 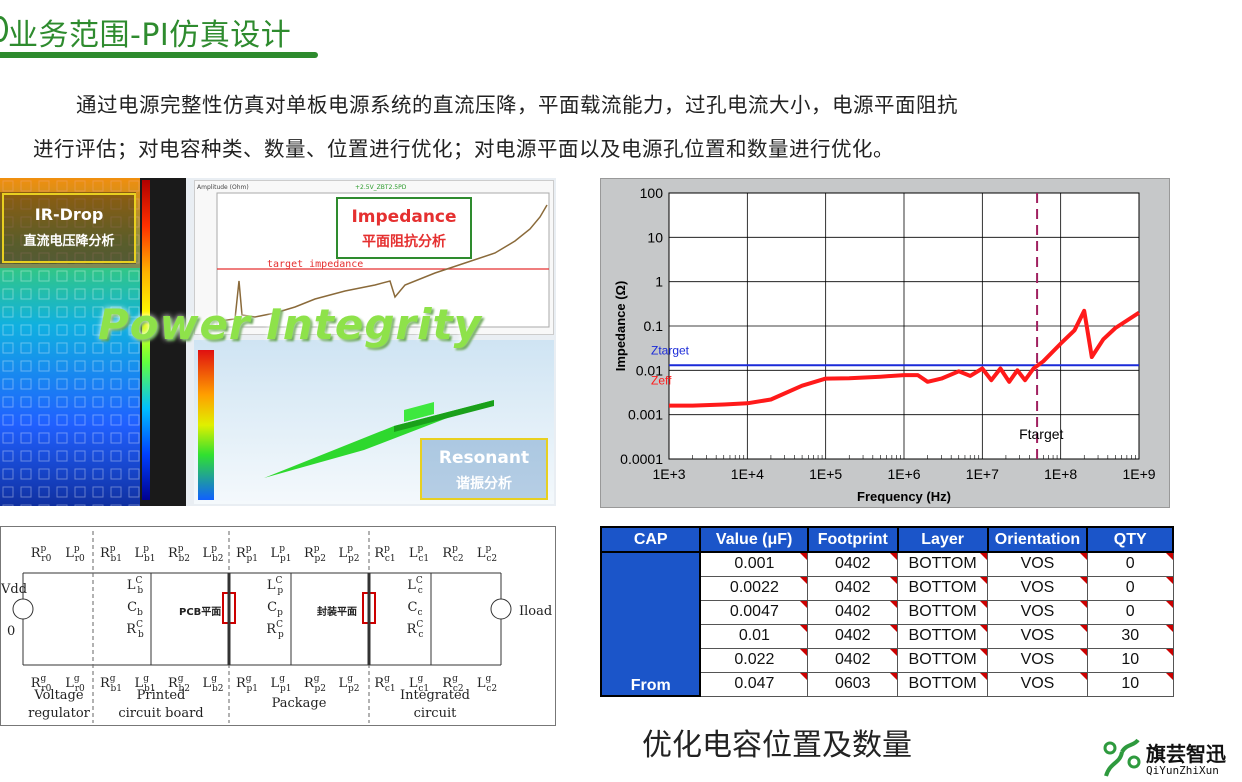 I want to click on table-cell: 0.047, so click(x=754, y=684).